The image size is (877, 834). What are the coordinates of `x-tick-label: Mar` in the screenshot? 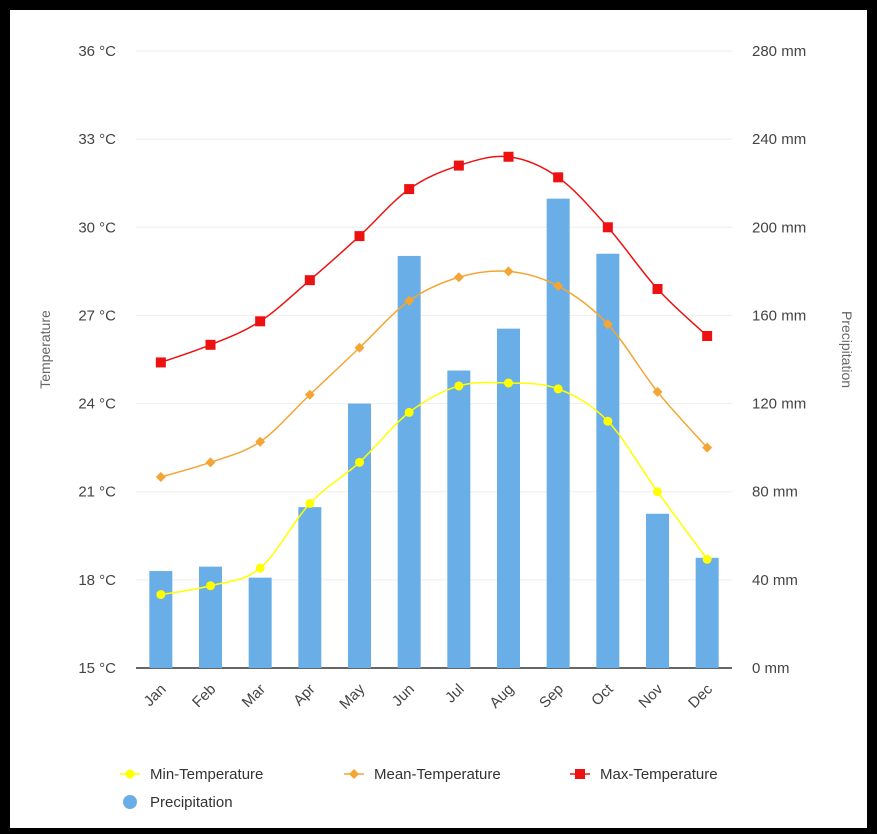 It's located at (254, 696).